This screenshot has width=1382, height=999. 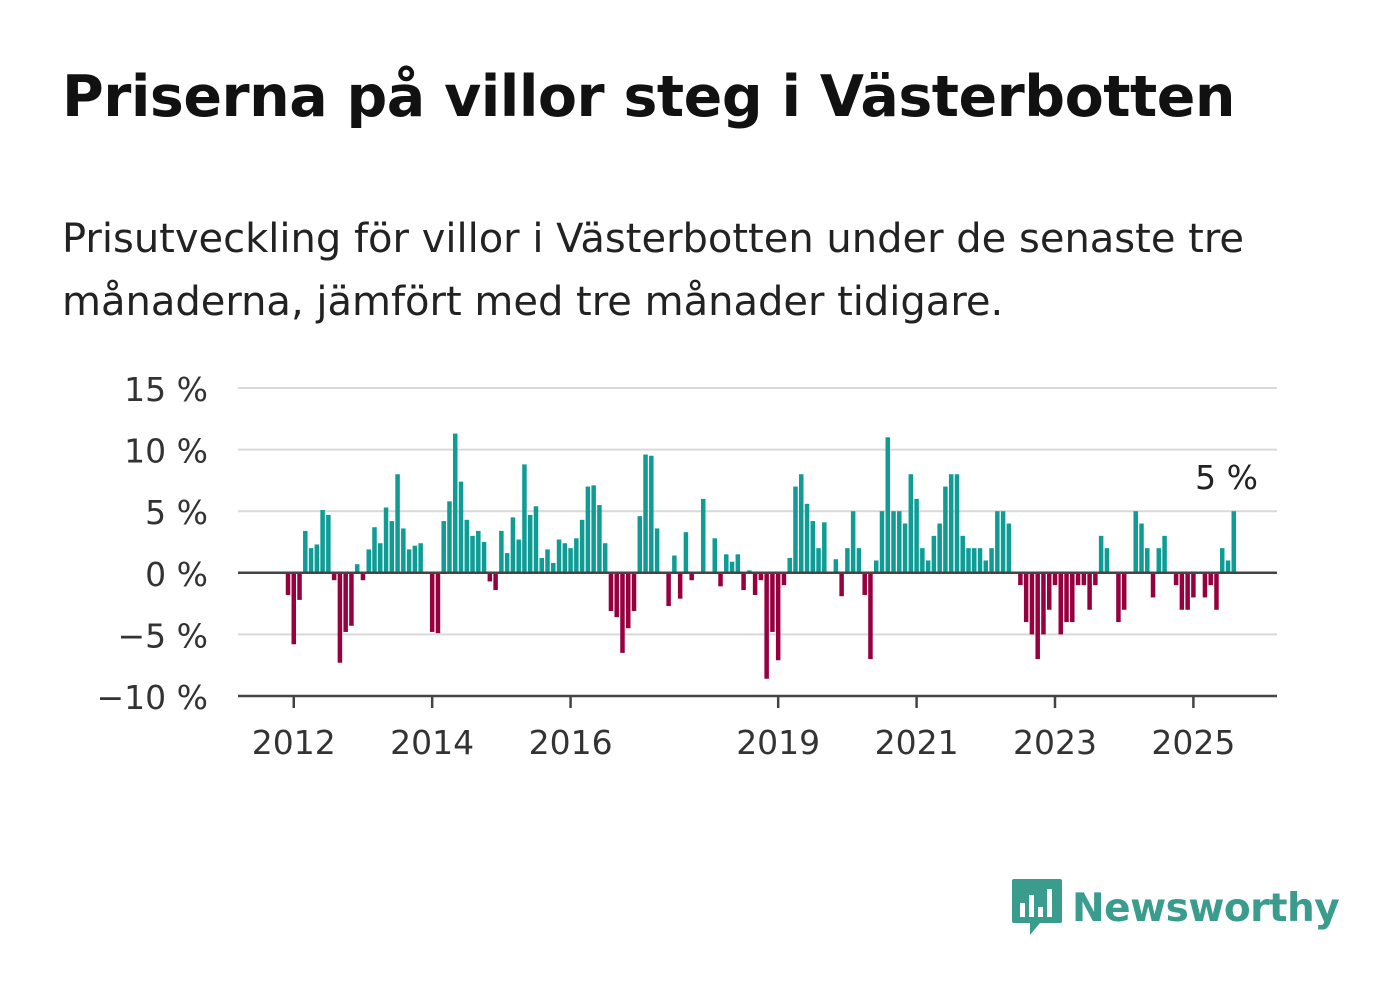 What do you see at coordinates (571, 742) in the screenshot?
I see `x-tick-label: 2016` at bounding box center [571, 742].